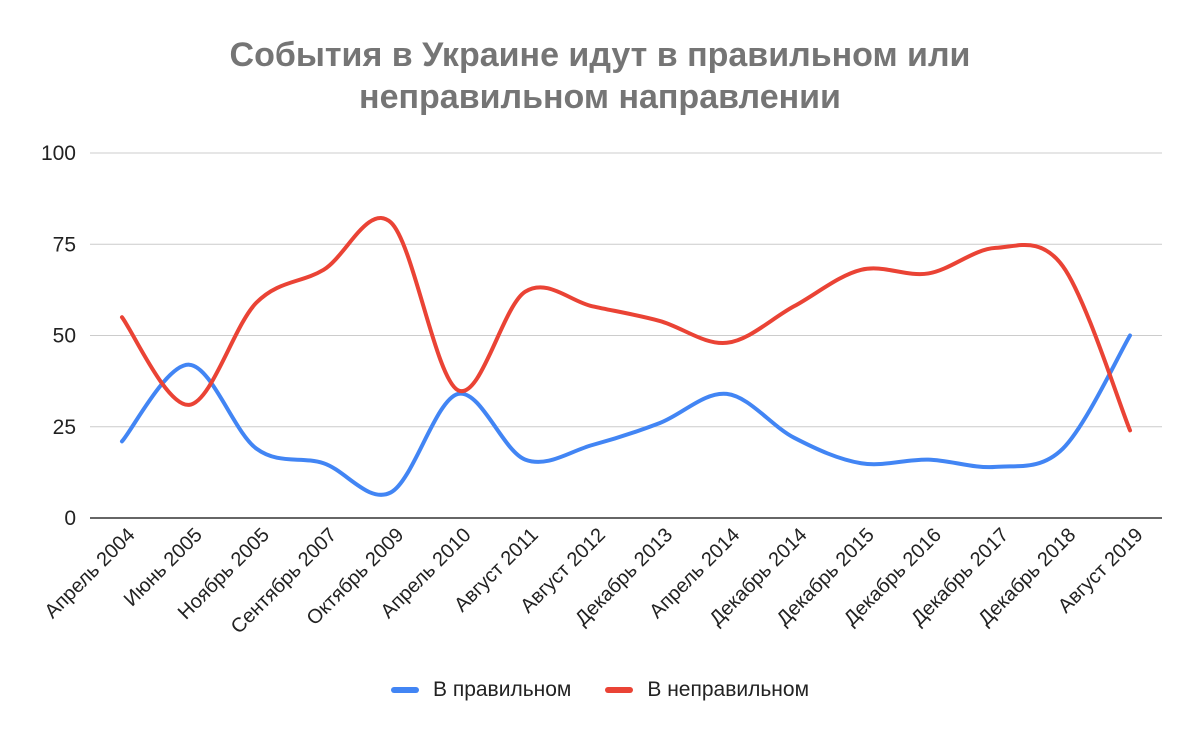 The width and height of the screenshot is (1200, 742). What do you see at coordinates (70, 518) in the screenshot?
I see `y-tick-label-0: 0` at bounding box center [70, 518].